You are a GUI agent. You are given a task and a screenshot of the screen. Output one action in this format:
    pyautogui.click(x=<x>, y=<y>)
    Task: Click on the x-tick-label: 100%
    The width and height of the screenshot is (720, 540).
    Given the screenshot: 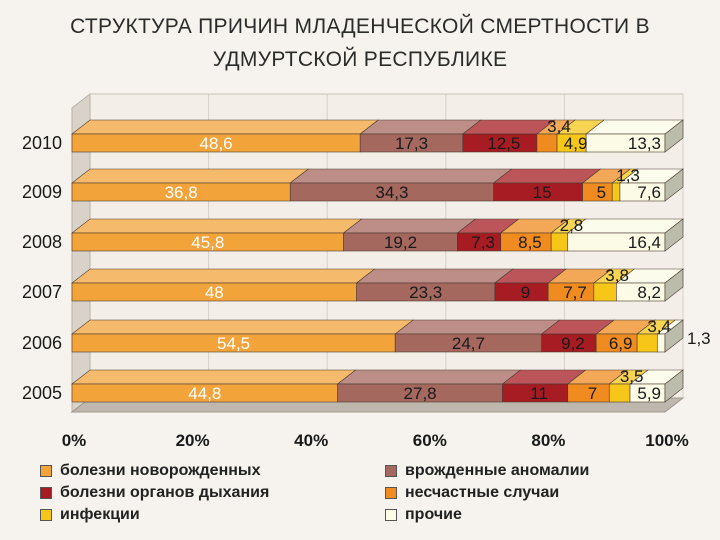 What is the action you would take?
    pyautogui.click(x=666, y=440)
    